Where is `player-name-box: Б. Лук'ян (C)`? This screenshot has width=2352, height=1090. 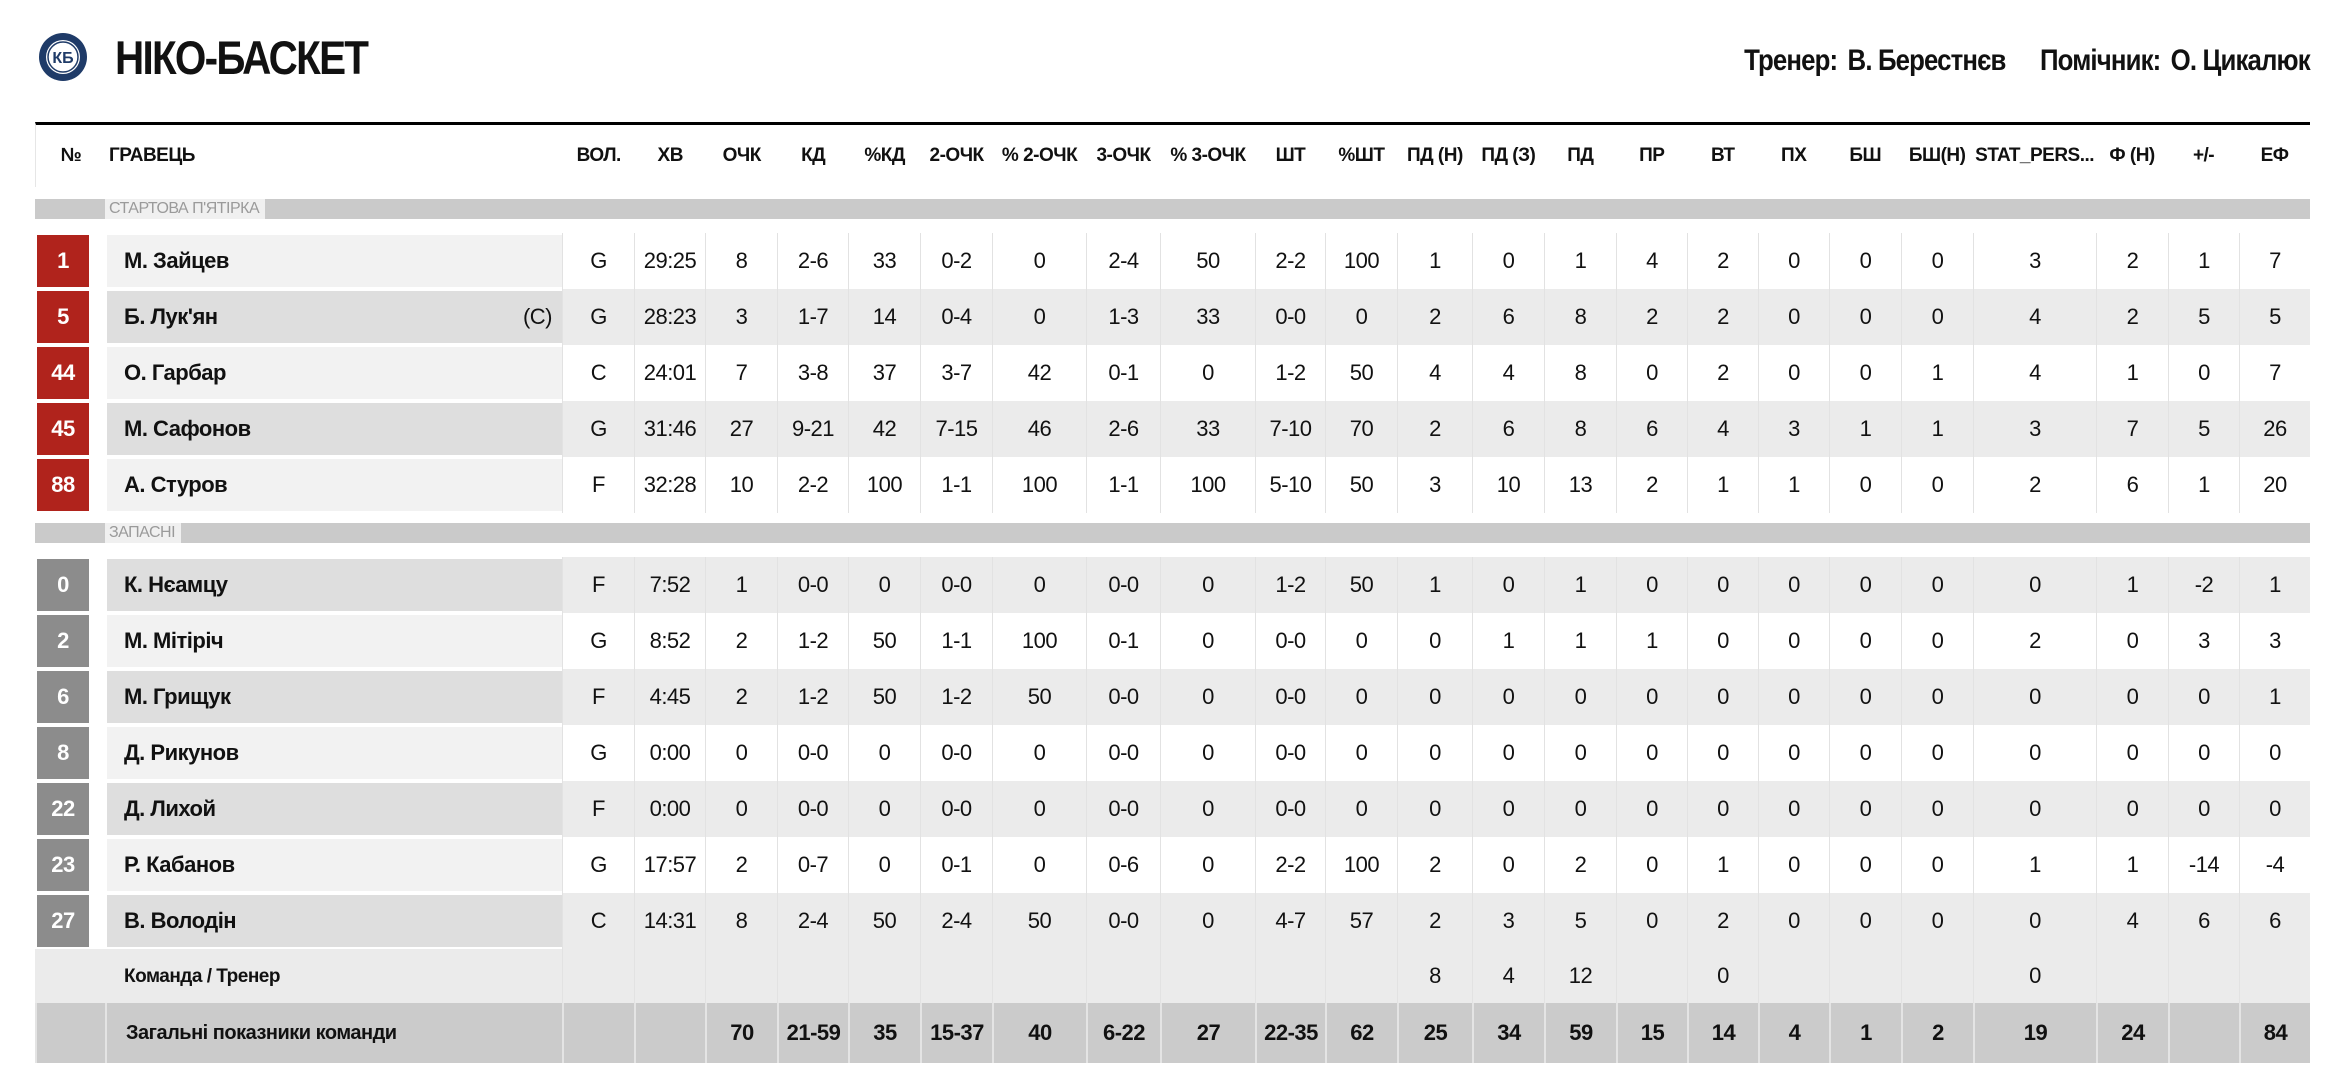
player-name-box: Б. Лук'ян (C) is located at coordinates (334, 317).